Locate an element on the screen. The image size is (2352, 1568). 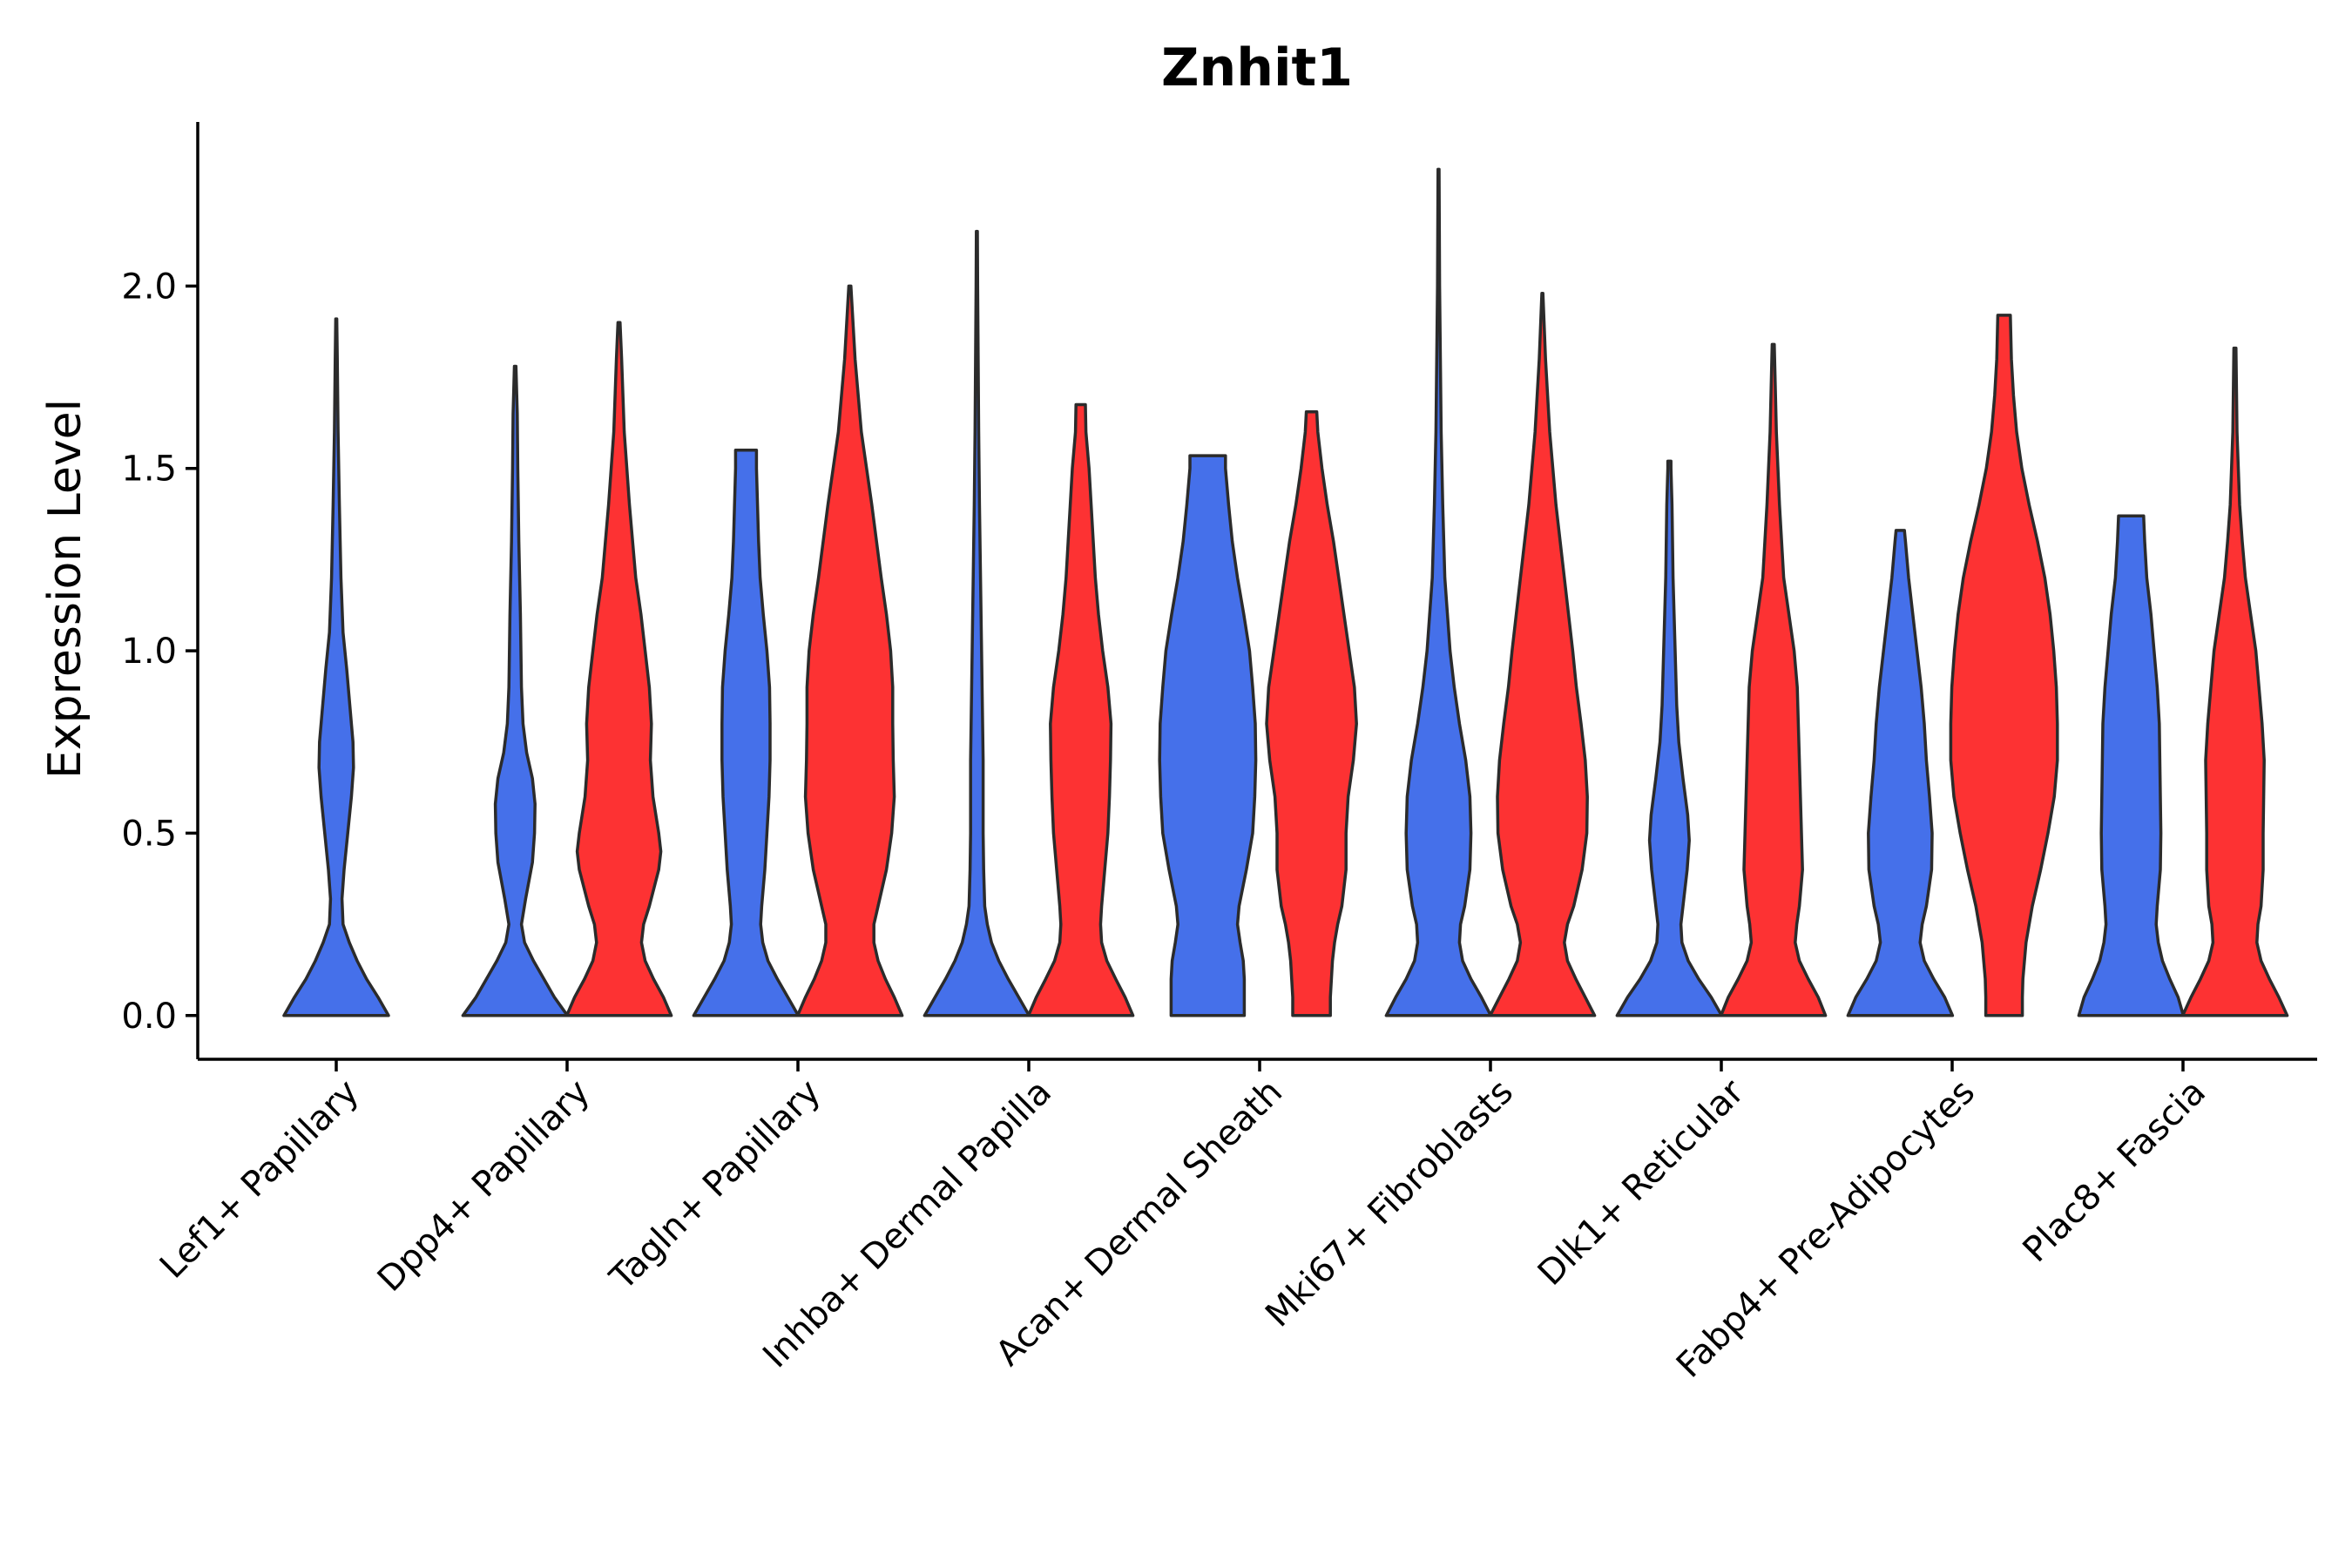
y-tick-label: 0.5 is located at coordinates (149, 834).